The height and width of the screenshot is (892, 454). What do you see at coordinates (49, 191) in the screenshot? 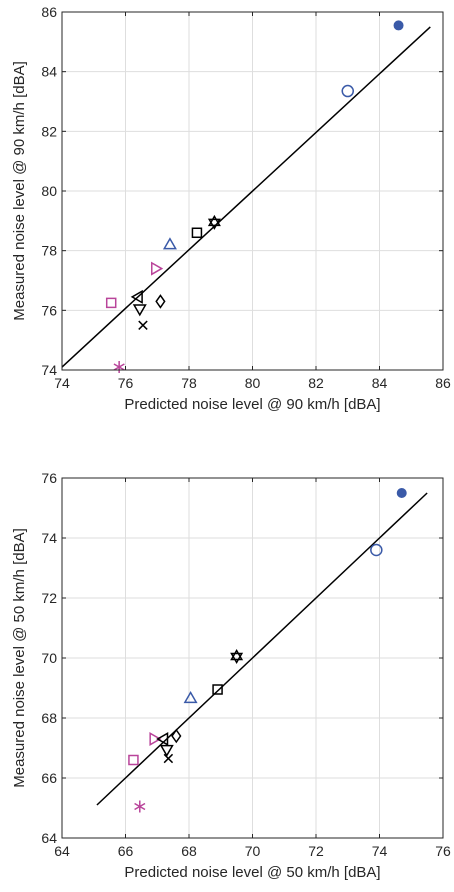
I see `y-tick-label: 80` at bounding box center [49, 191].